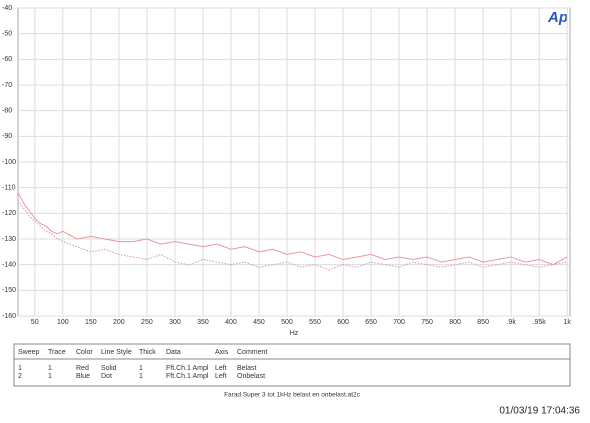 The height and width of the screenshot is (423, 590). What do you see at coordinates (109, 368) in the screenshot?
I see `table-cell: Solid` at bounding box center [109, 368].